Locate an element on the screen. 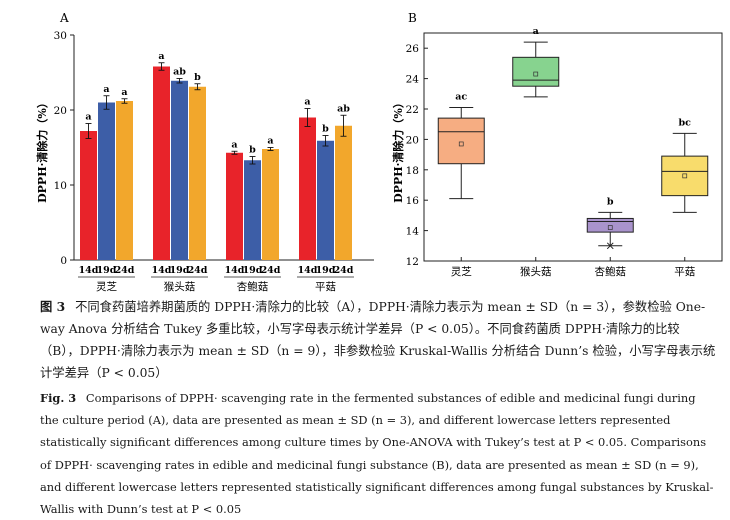 The width and height of the screenshot is (730, 520). panel-b-y-tick-label: 18 is located at coordinates (412, 171).